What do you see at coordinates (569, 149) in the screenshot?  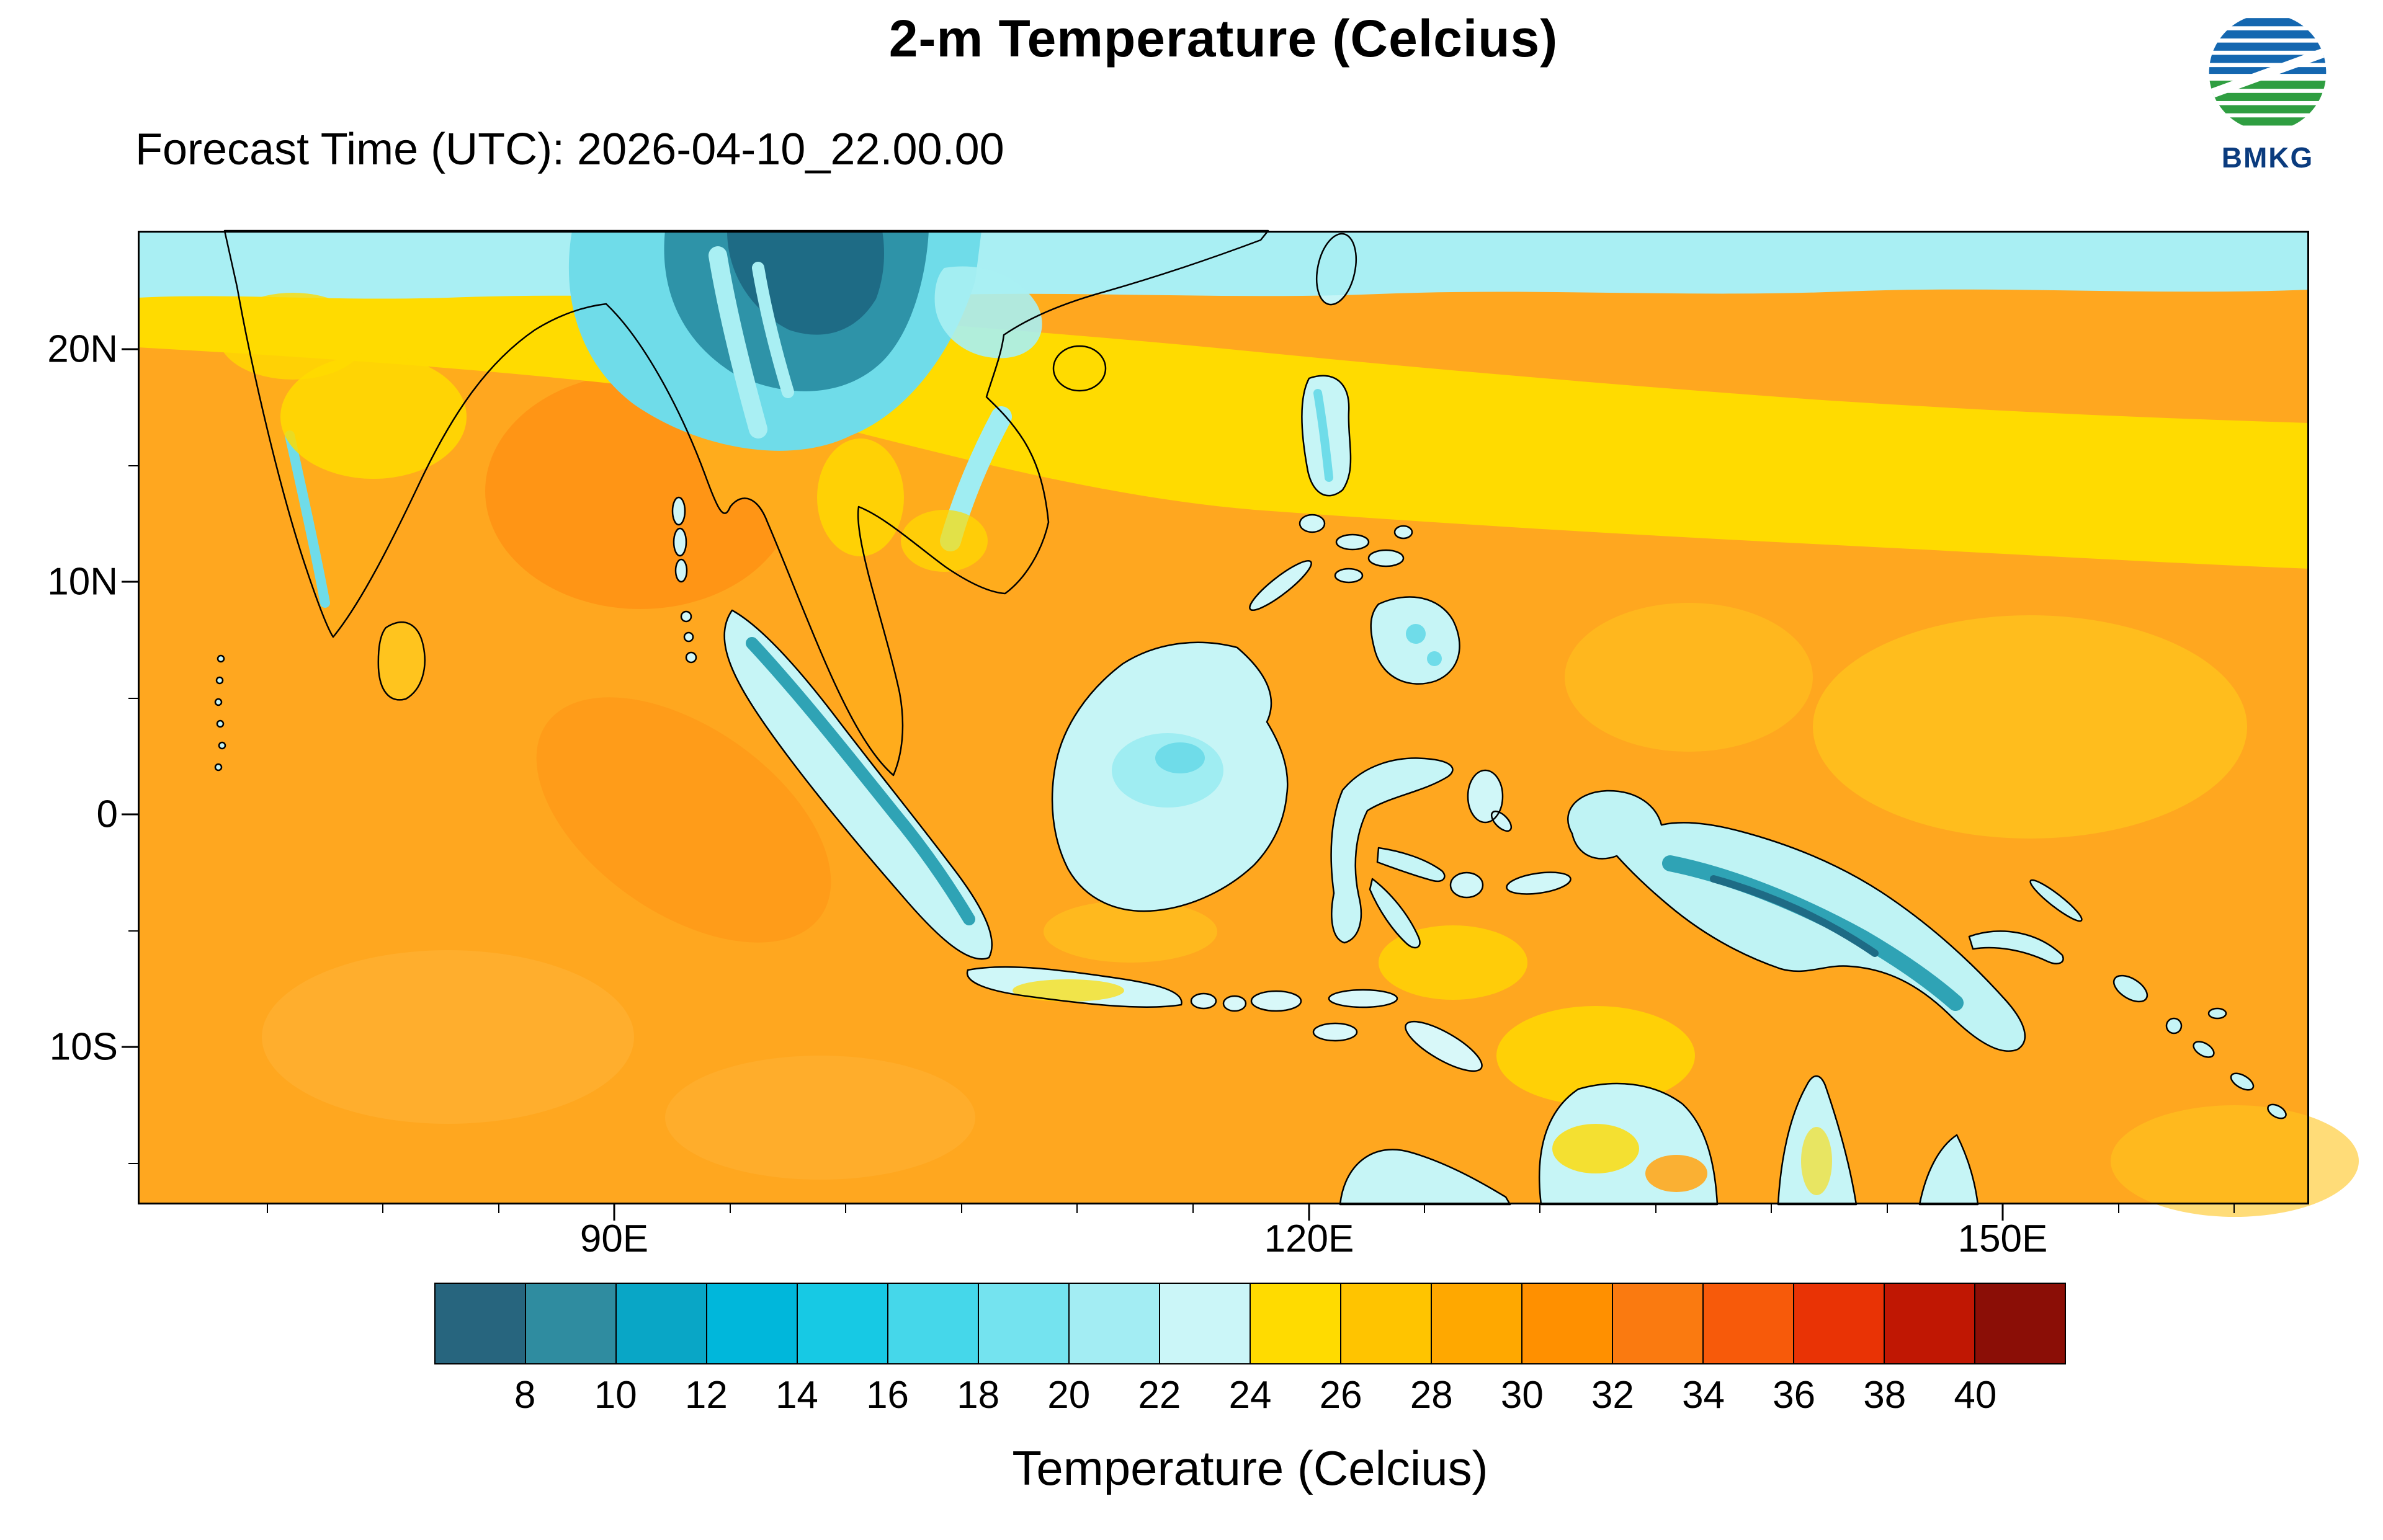 I see `forecast-time-label: Forecast Time (UTC): 2026-04-10_22.00.00` at bounding box center [569, 149].